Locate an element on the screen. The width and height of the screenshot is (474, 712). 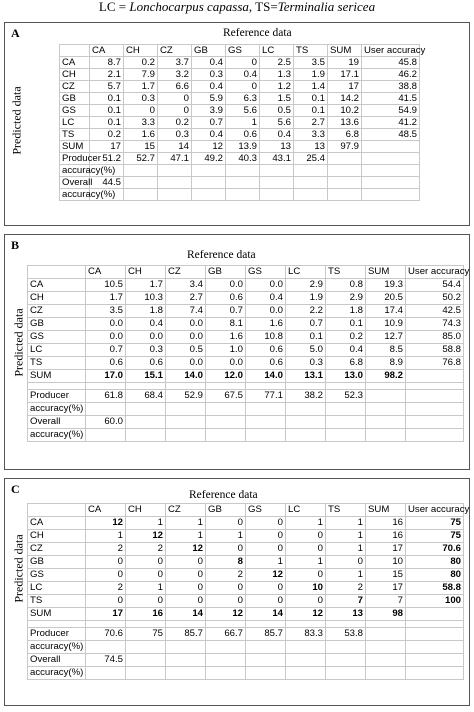
producer-accuracy-cell: 49.2 is located at coordinates (208, 158).